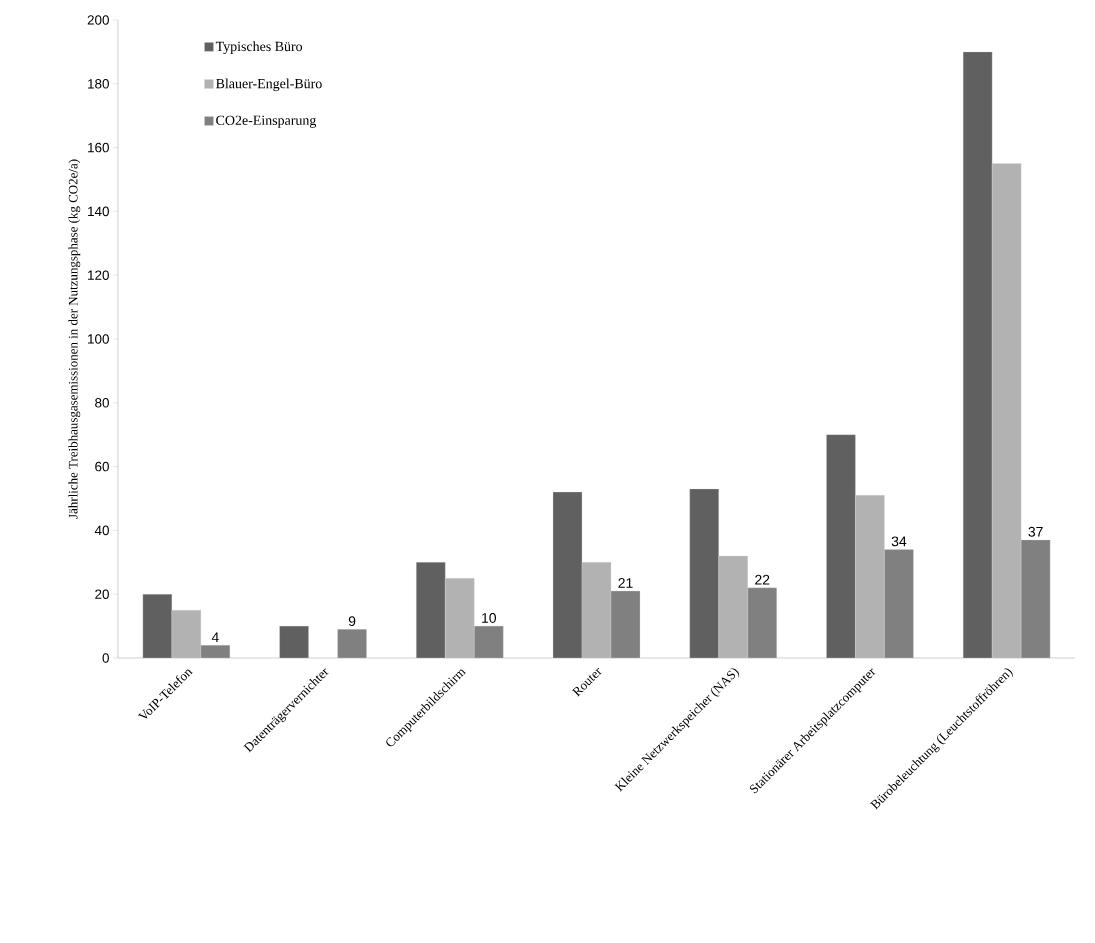 The image size is (1095, 943). Describe the element at coordinates (215, 637) in the screenshot. I see `data-label: 4` at that location.